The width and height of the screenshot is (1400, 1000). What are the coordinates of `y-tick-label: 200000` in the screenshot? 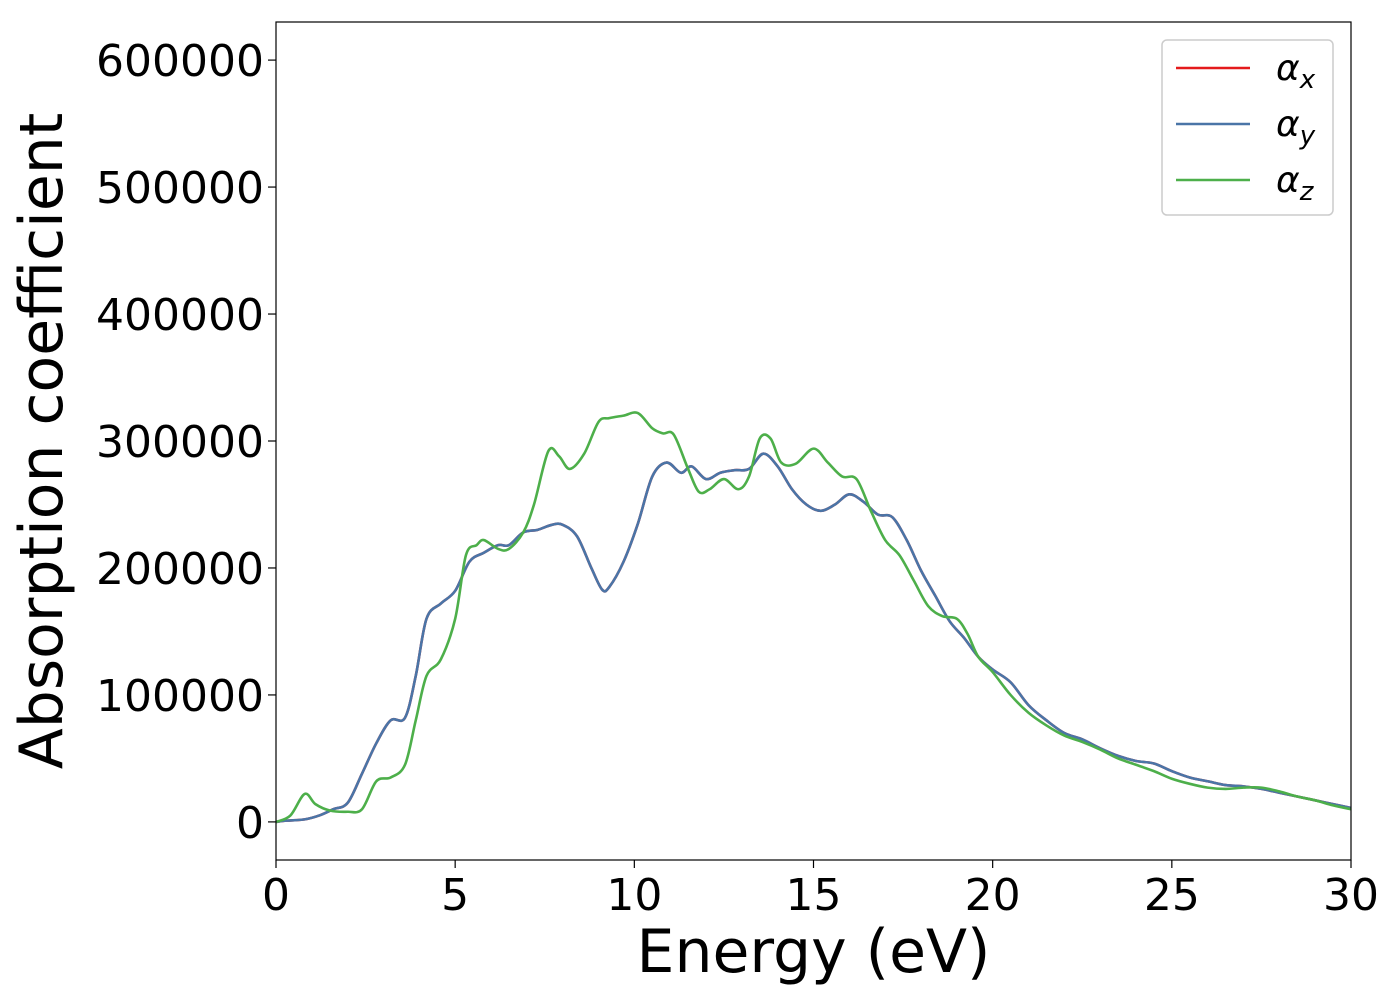 It's located at (180, 569).